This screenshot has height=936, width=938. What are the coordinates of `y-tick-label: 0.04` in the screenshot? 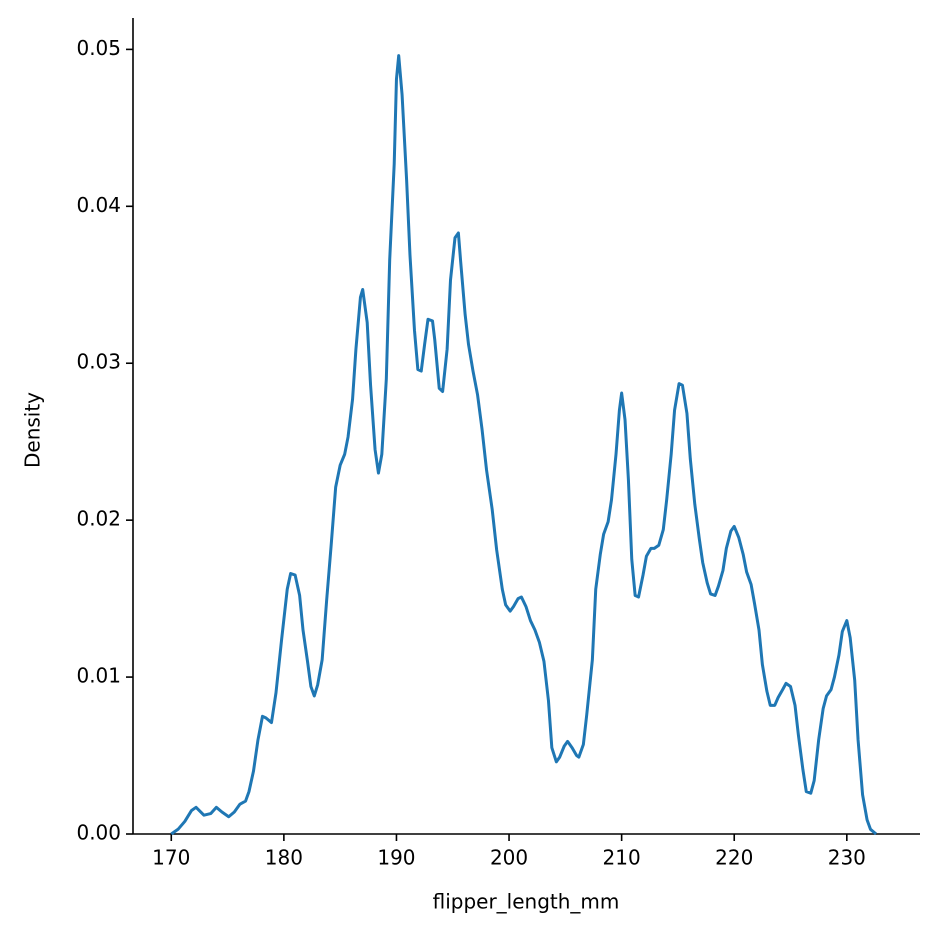 It's located at (98, 205).